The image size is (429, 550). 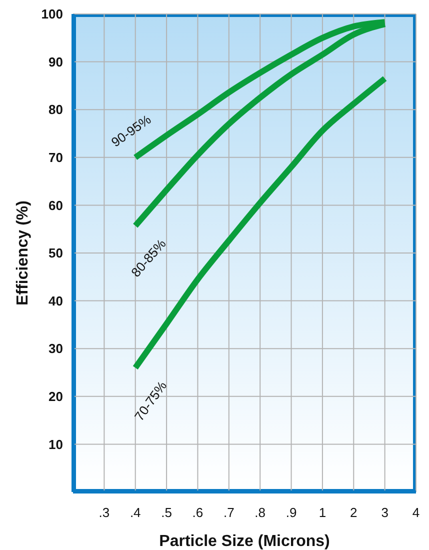 I want to click on y-axis-title: Efficiency (%), so click(x=23, y=253).